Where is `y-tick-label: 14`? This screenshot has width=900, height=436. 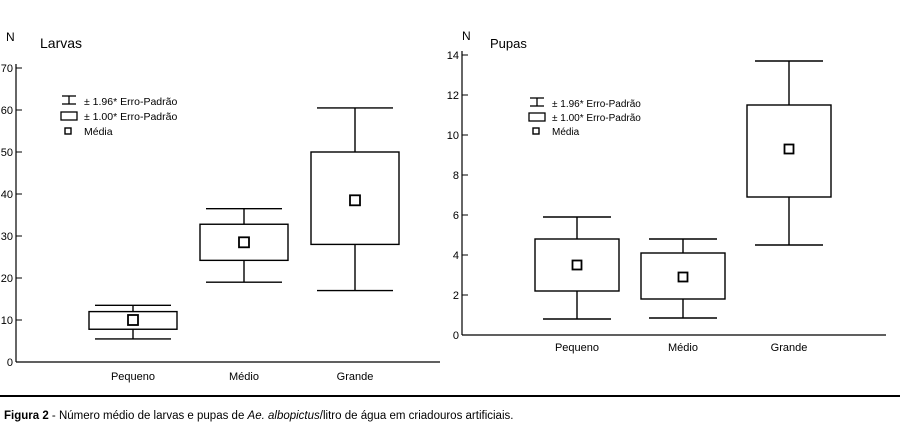 y-tick-label: 14 is located at coordinates (453, 56).